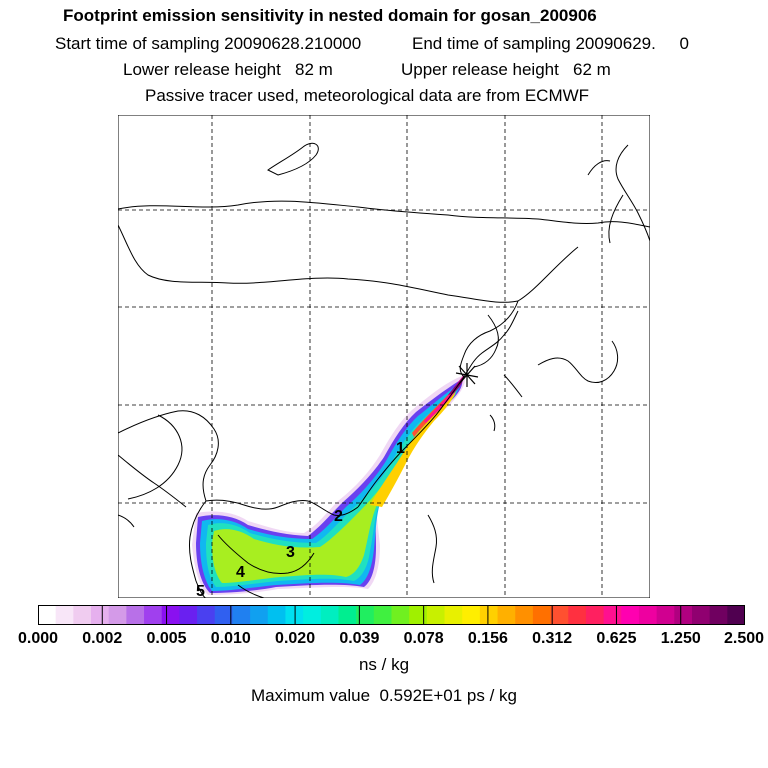 The image size is (768, 768). Describe the element at coordinates (423, 638) in the screenshot. I see `colorbar-tick-label: 0.078` at that location.